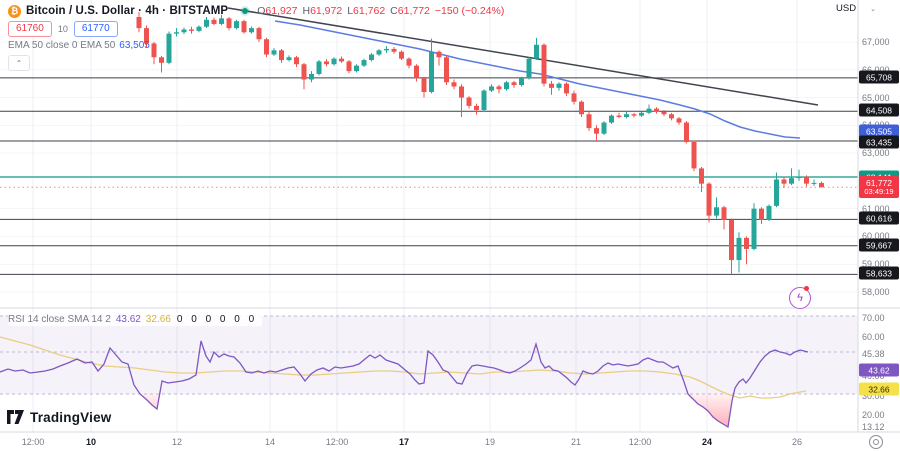 The image size is (900, 451). What do you see at coordinates (879, 273) in the screenshot?
I see `price-label-badge: 58,633` at bounding box center [879, 273].